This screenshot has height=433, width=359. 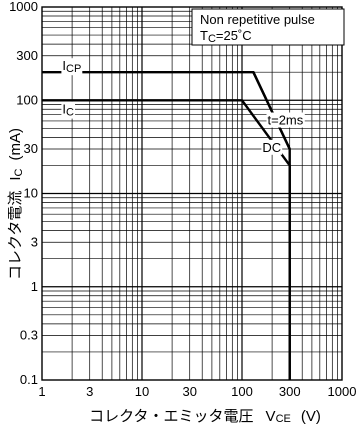 I want to click on y-axis-title: コレクタ電流IC(mA), so click(x=16, y=204).